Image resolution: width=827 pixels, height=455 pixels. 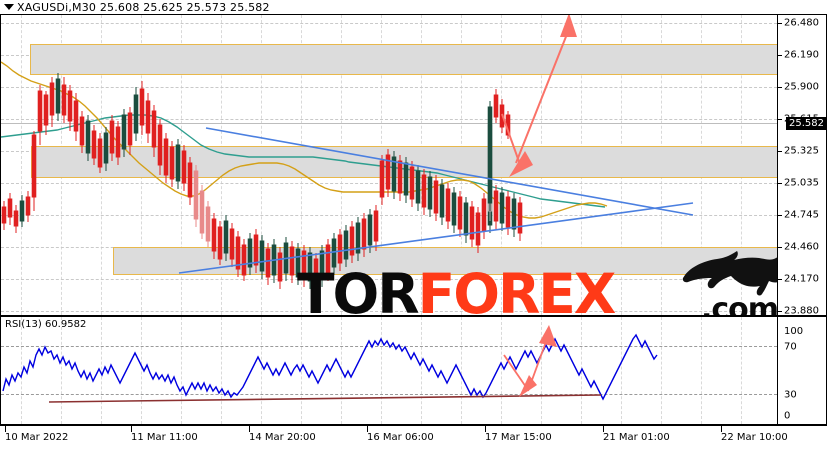 I want to click on chart-header: XAGUSDi,M30 25.608 25.625 25.573 25.582, so click(x=413, y=8).